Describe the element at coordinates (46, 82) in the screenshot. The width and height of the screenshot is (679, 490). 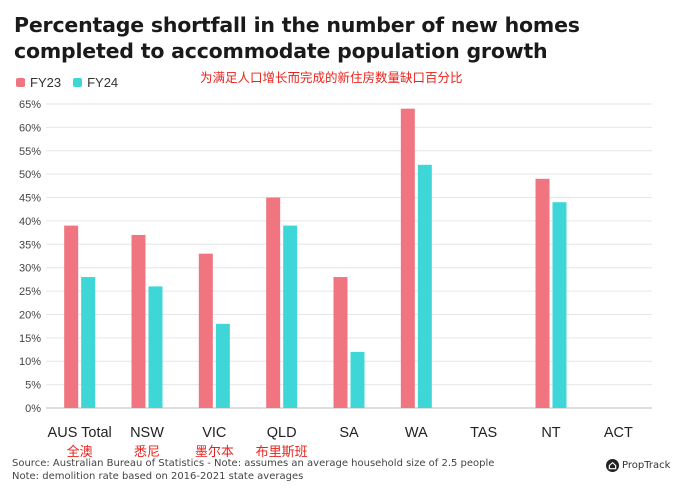
I see `legend-label-fy23: FY23` at that location.